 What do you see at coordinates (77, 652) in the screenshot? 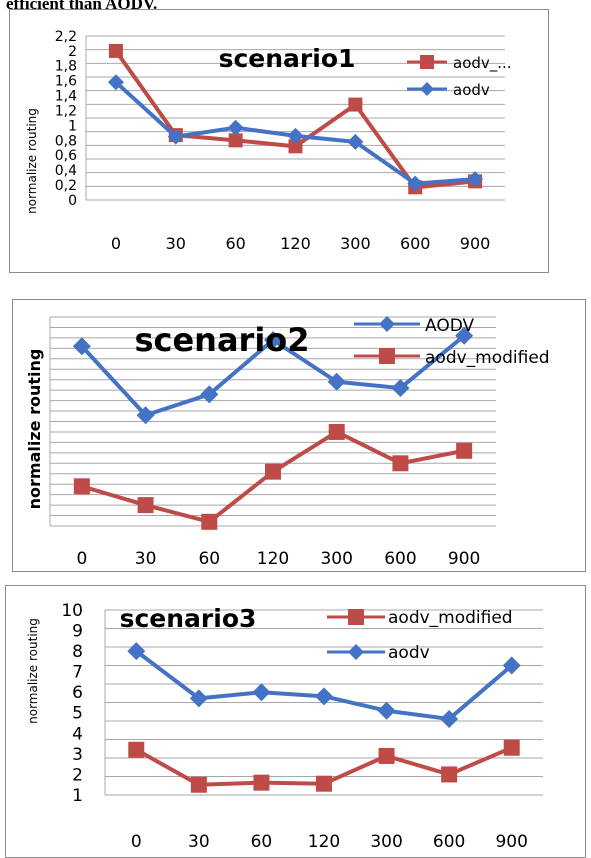
I see `y-tick-label: 8` at bounding box center [77, 652].